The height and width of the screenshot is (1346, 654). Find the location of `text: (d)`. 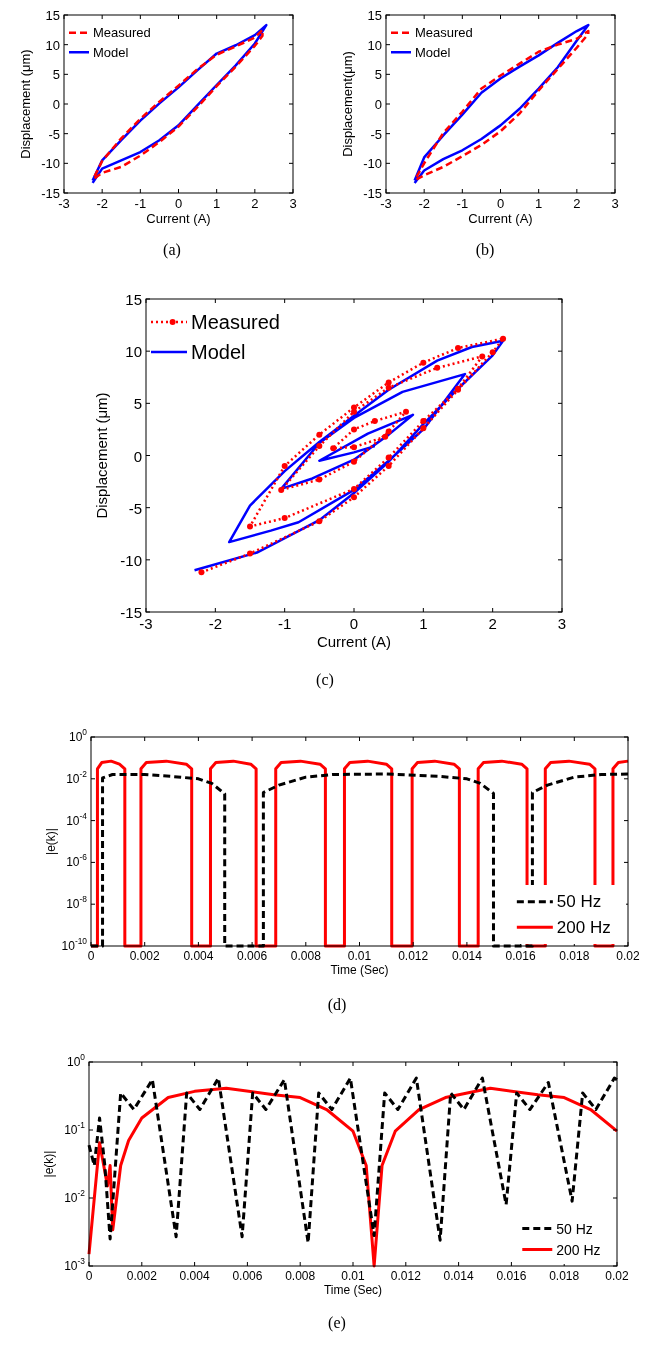

text: (d) is located at coordinates (337, 1005).